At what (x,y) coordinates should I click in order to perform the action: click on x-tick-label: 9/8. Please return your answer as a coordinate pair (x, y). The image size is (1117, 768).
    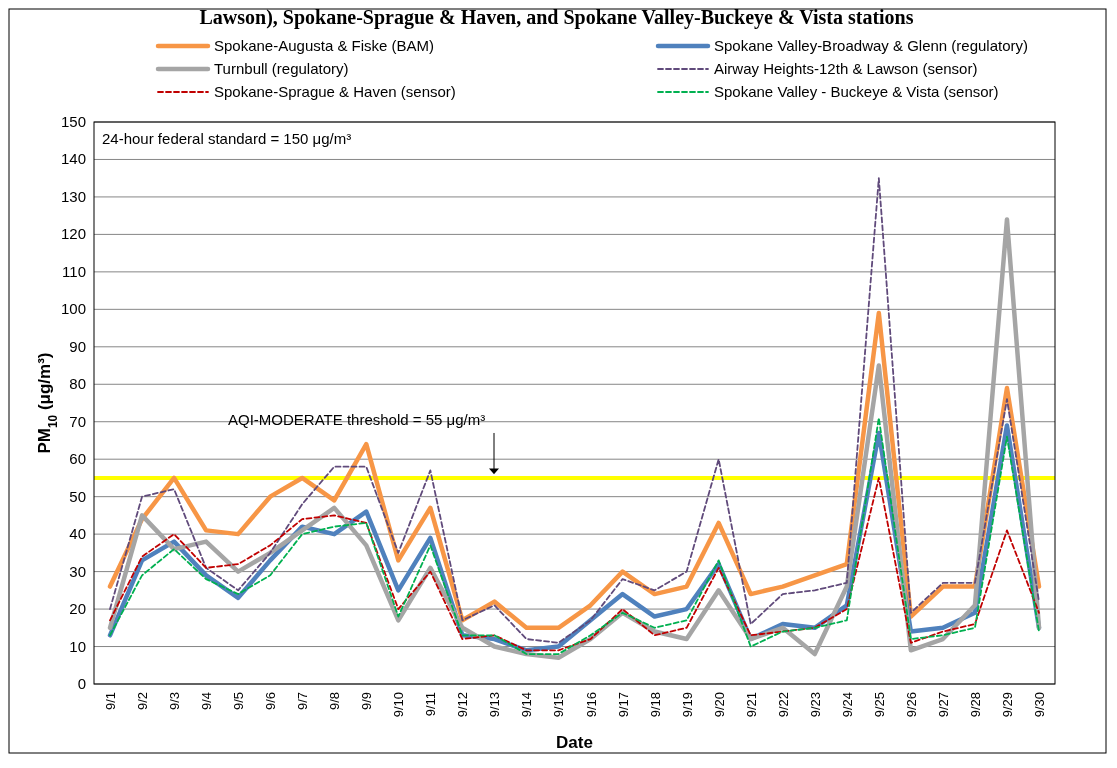
    Looking at the image, I should click on (335, 701).